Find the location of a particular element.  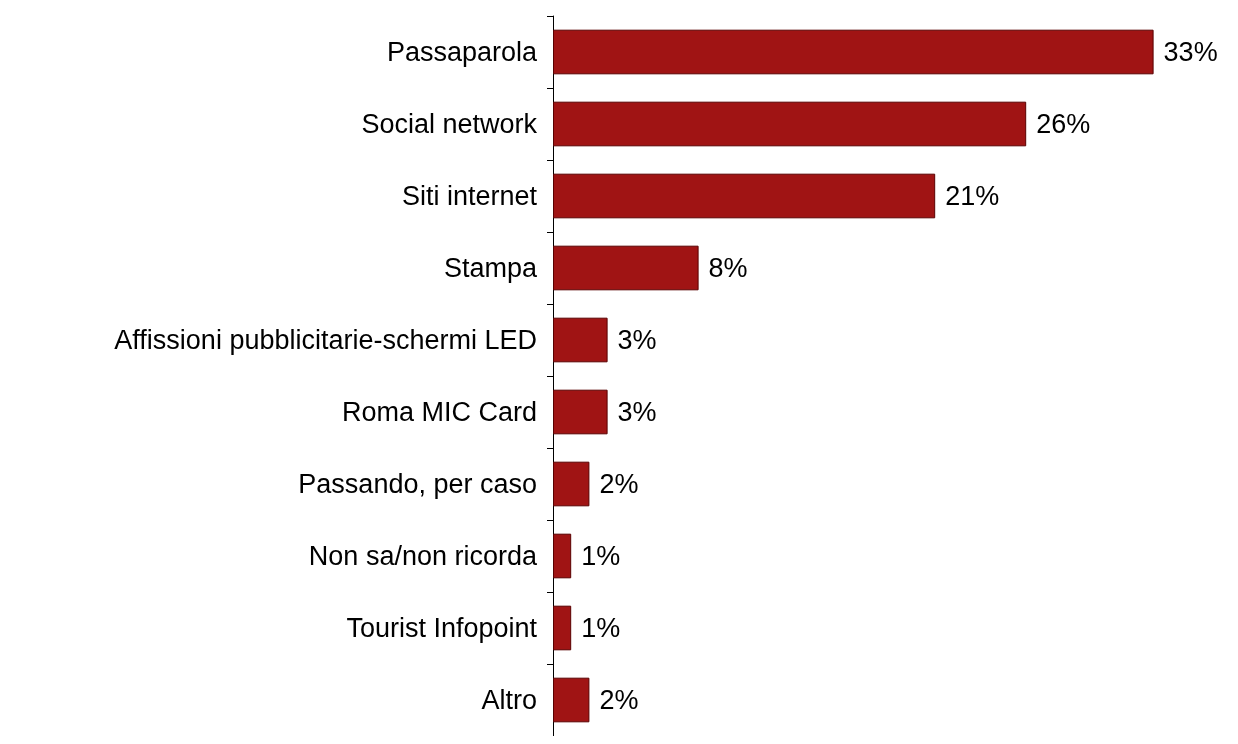

data-label: 21% is located at coordinates (972, 196).